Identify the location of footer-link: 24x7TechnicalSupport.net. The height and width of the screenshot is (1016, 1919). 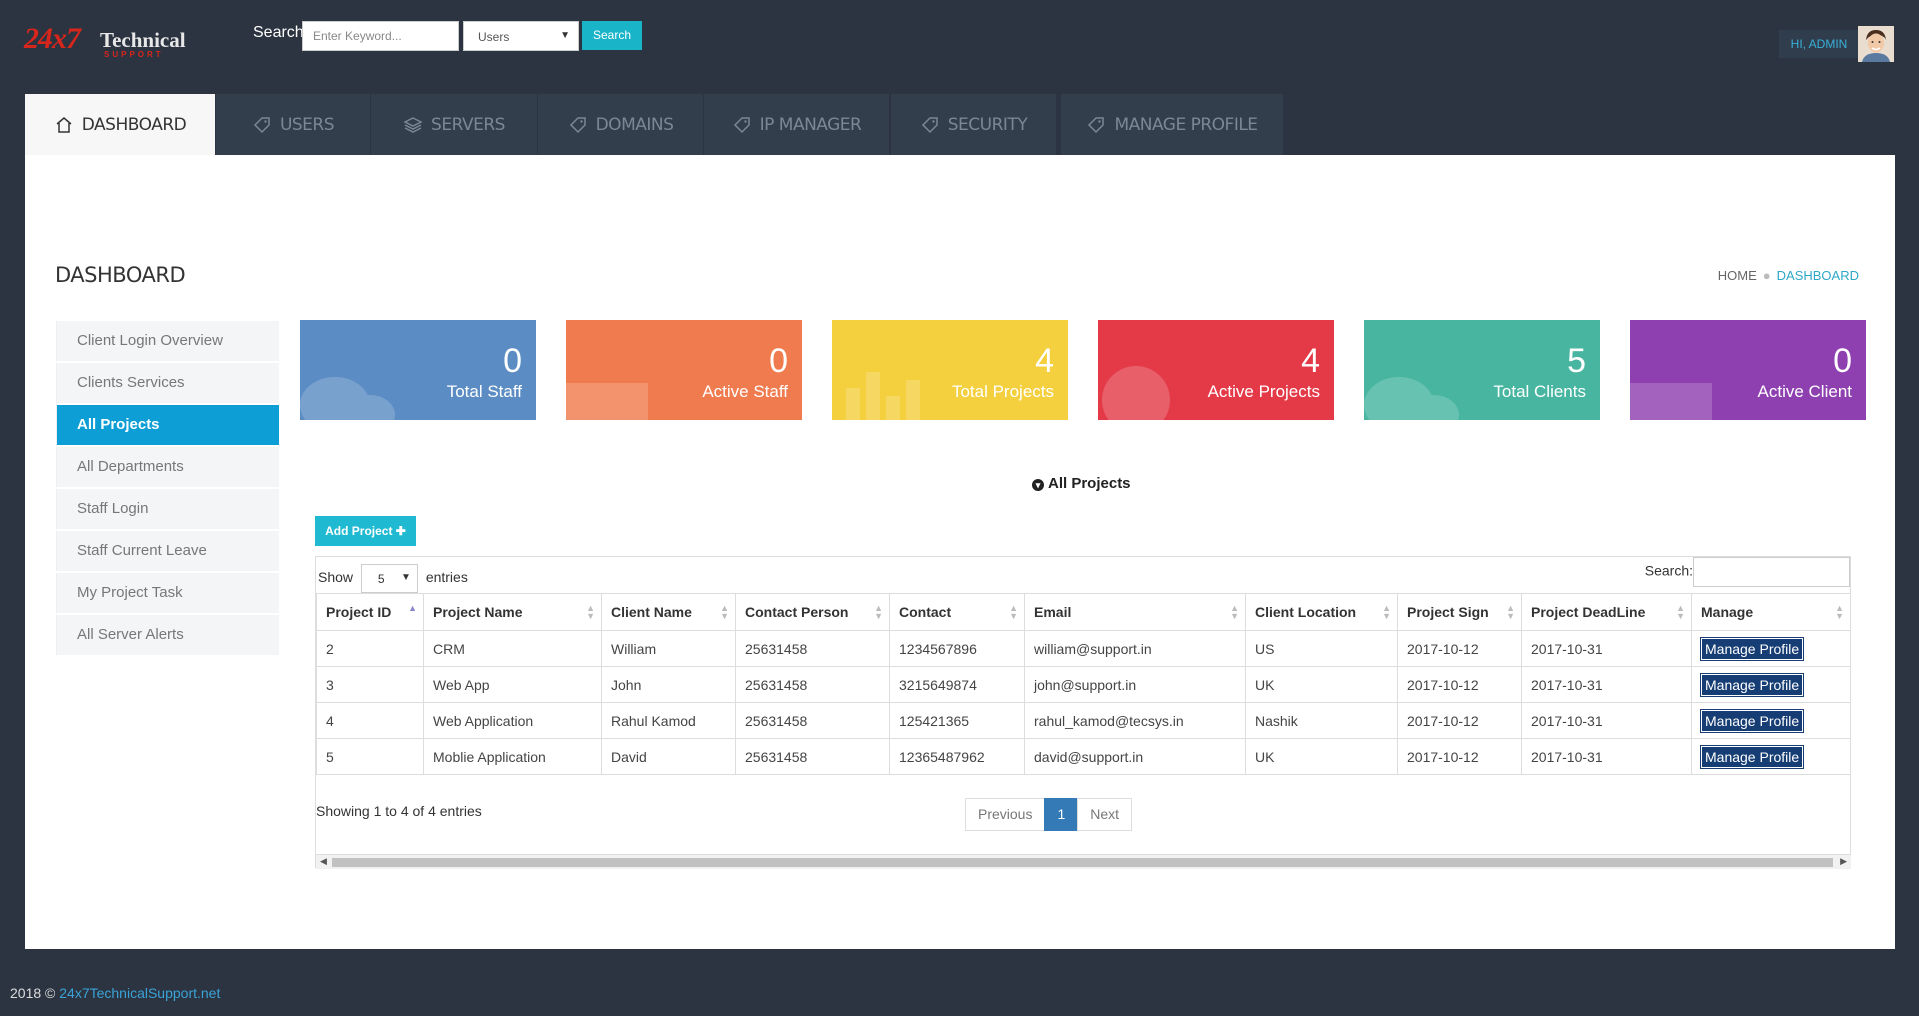
(140, 993).